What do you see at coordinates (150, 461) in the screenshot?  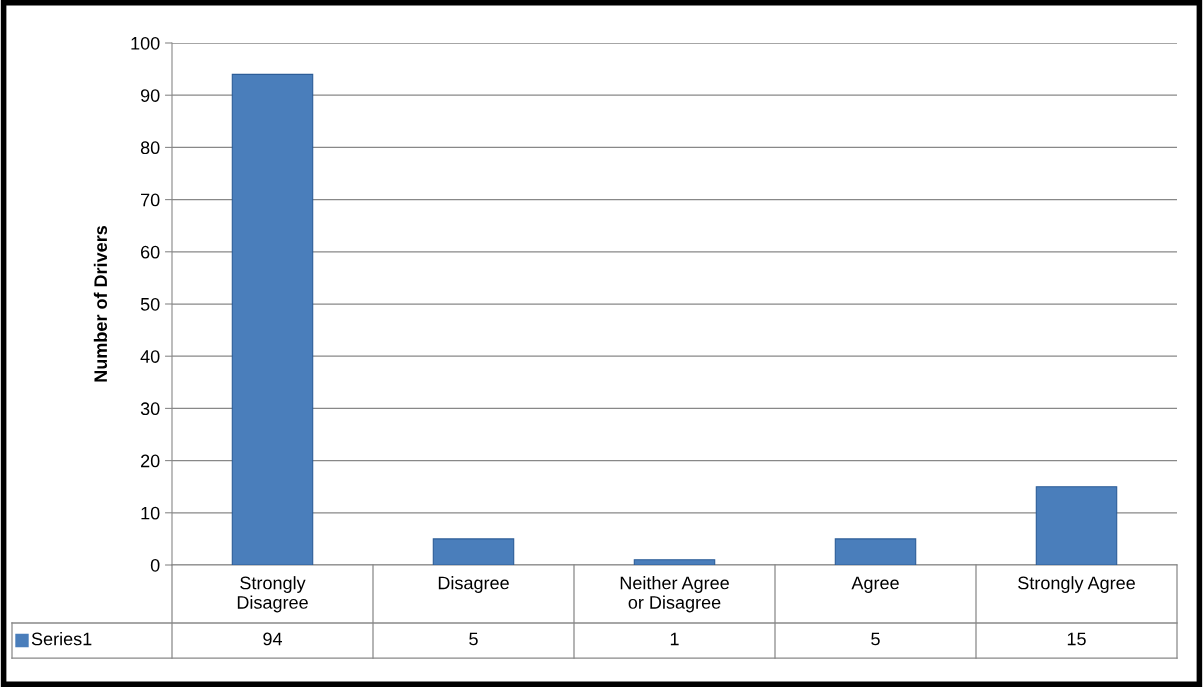 I see `y-tick-label: 20` at bounding box center [150, 461].